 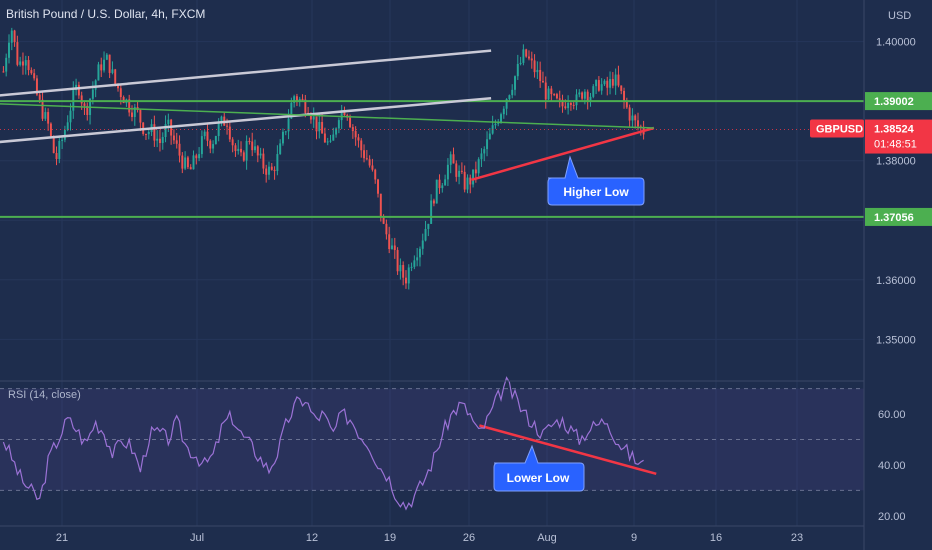 I want to click on rsi-tick-label: 20.00, so click(x=892, y=517).